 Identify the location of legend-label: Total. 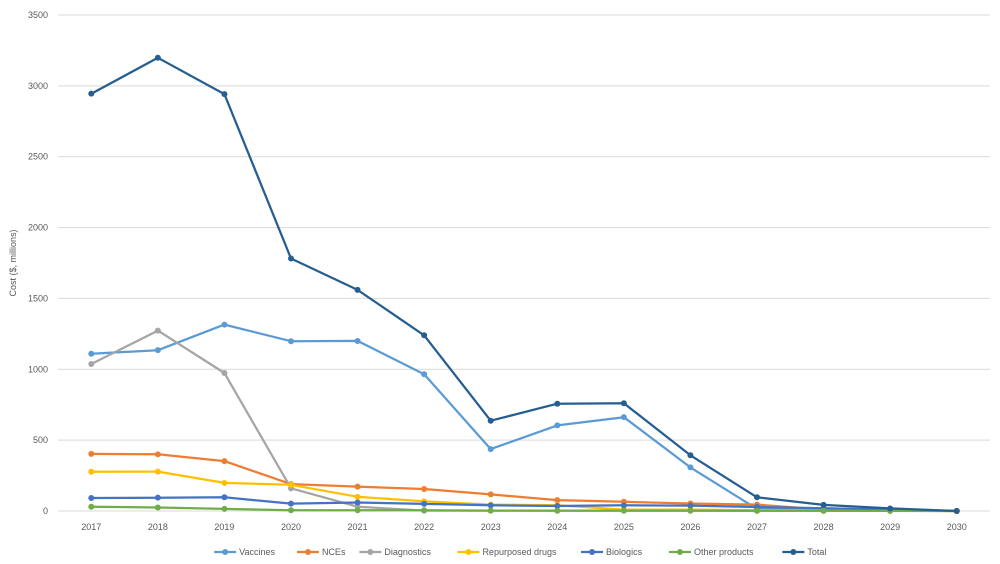
(816, 552).